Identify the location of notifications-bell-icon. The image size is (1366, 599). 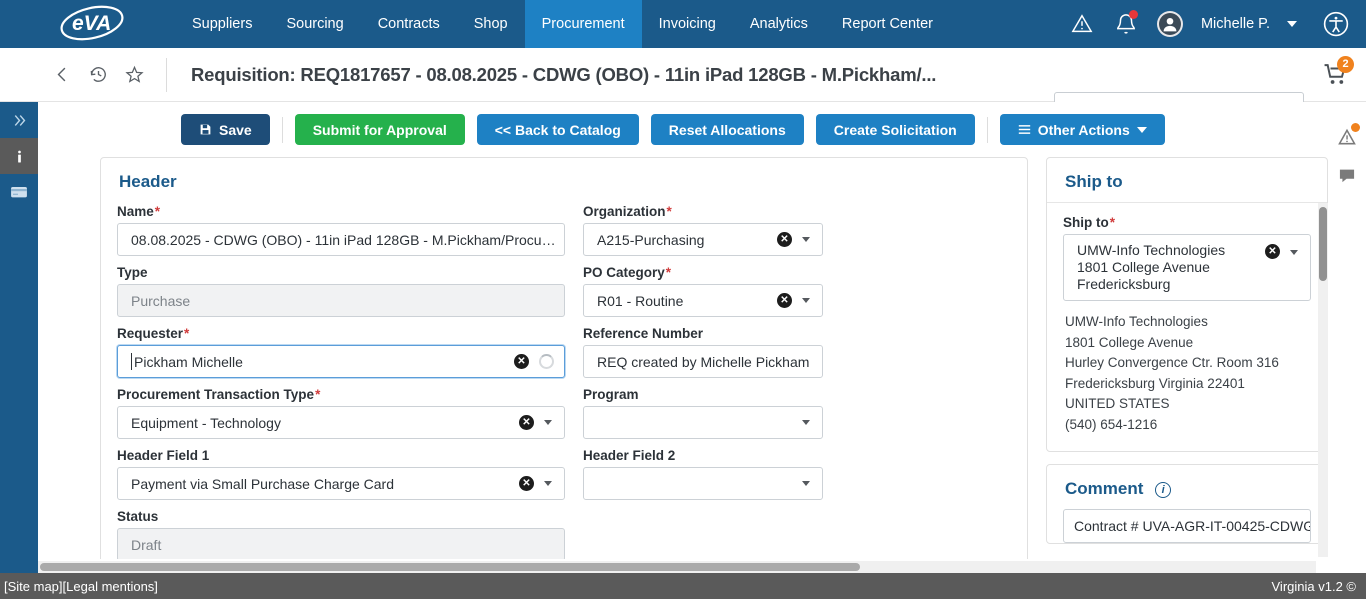
(1126, 24).